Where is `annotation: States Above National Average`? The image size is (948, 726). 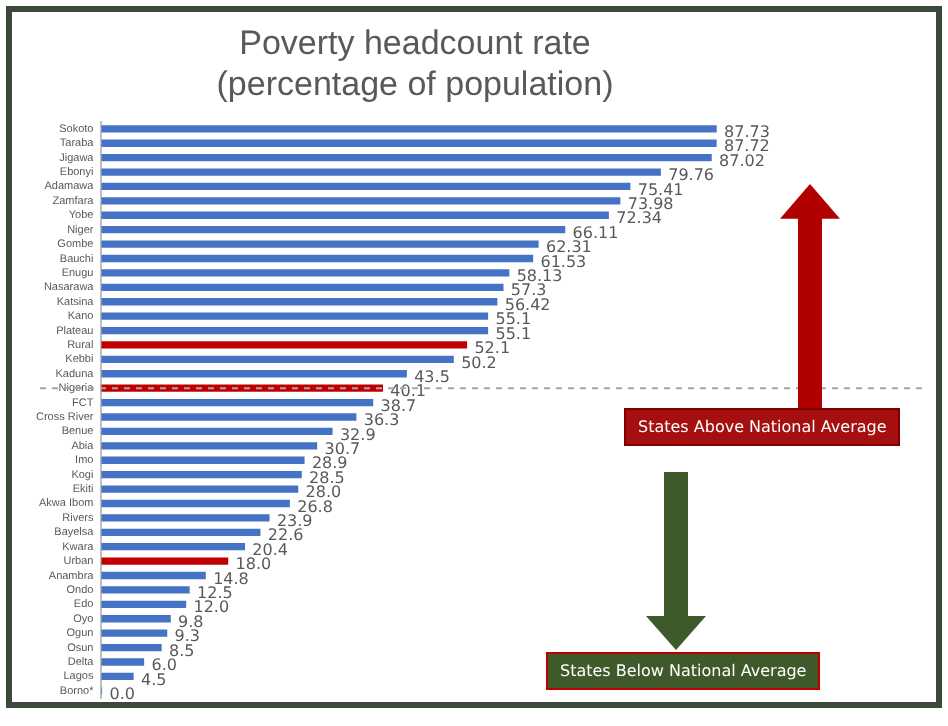 annotation: States Above National Average is located at coordinates (762, 427).